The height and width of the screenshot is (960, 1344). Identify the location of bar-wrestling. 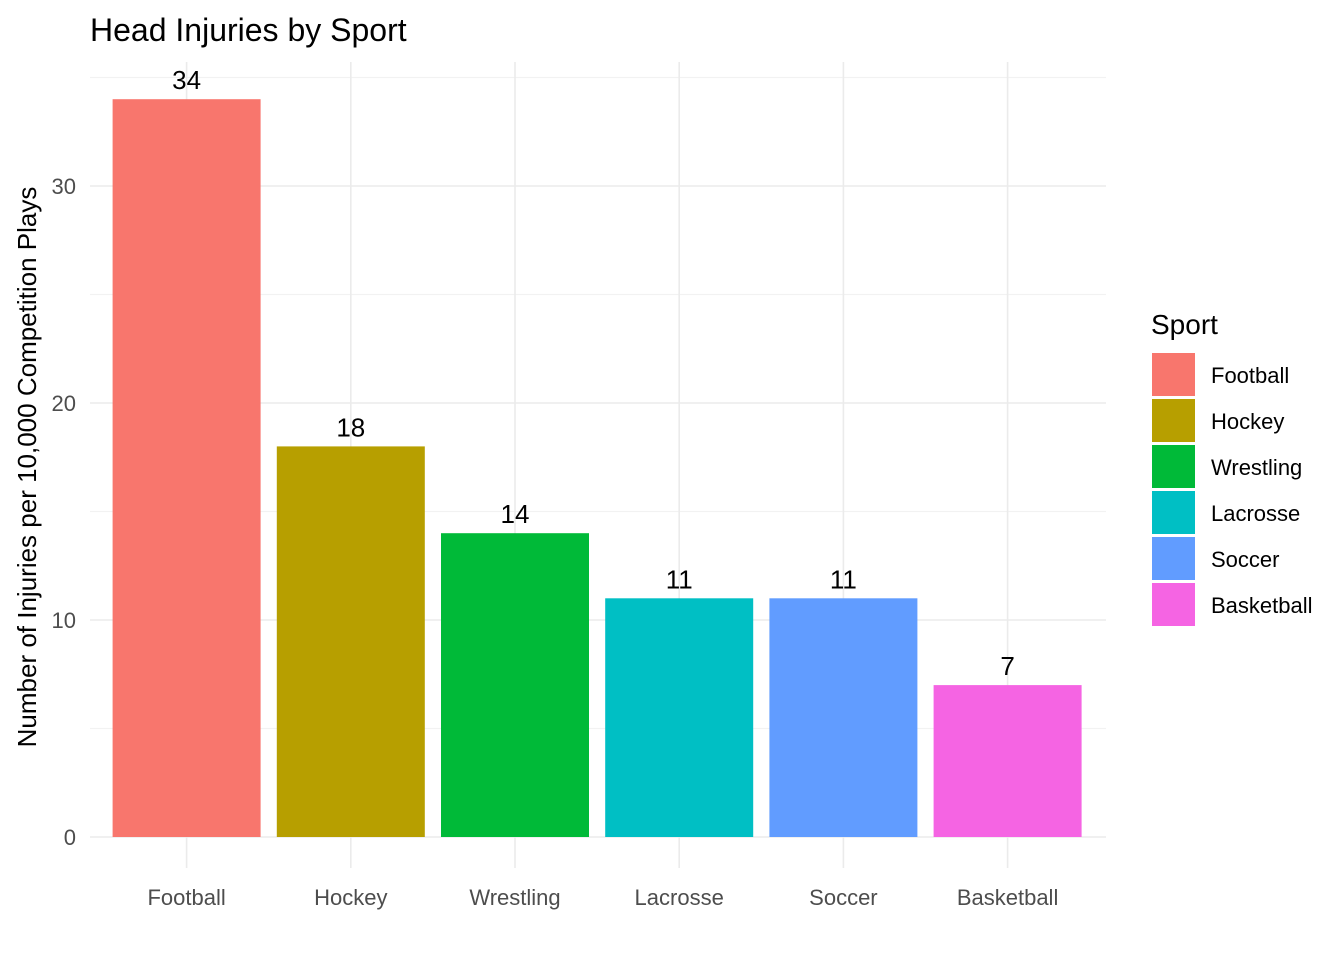
(515, 685).